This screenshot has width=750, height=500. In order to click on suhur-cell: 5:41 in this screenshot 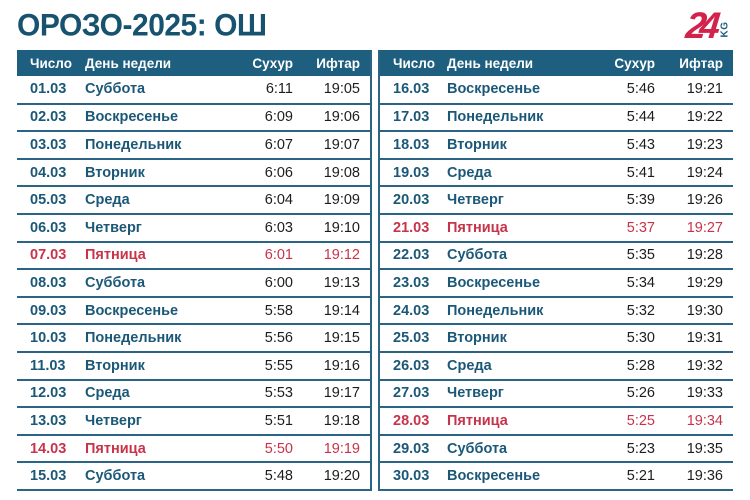, I will do `click(627, 173)`.